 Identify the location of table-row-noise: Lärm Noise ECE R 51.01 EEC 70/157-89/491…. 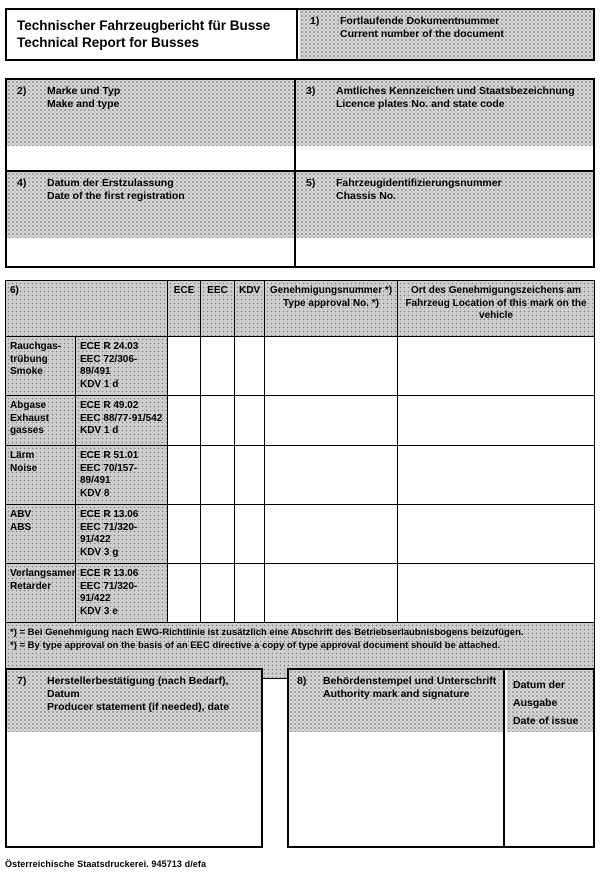
(300, 475).